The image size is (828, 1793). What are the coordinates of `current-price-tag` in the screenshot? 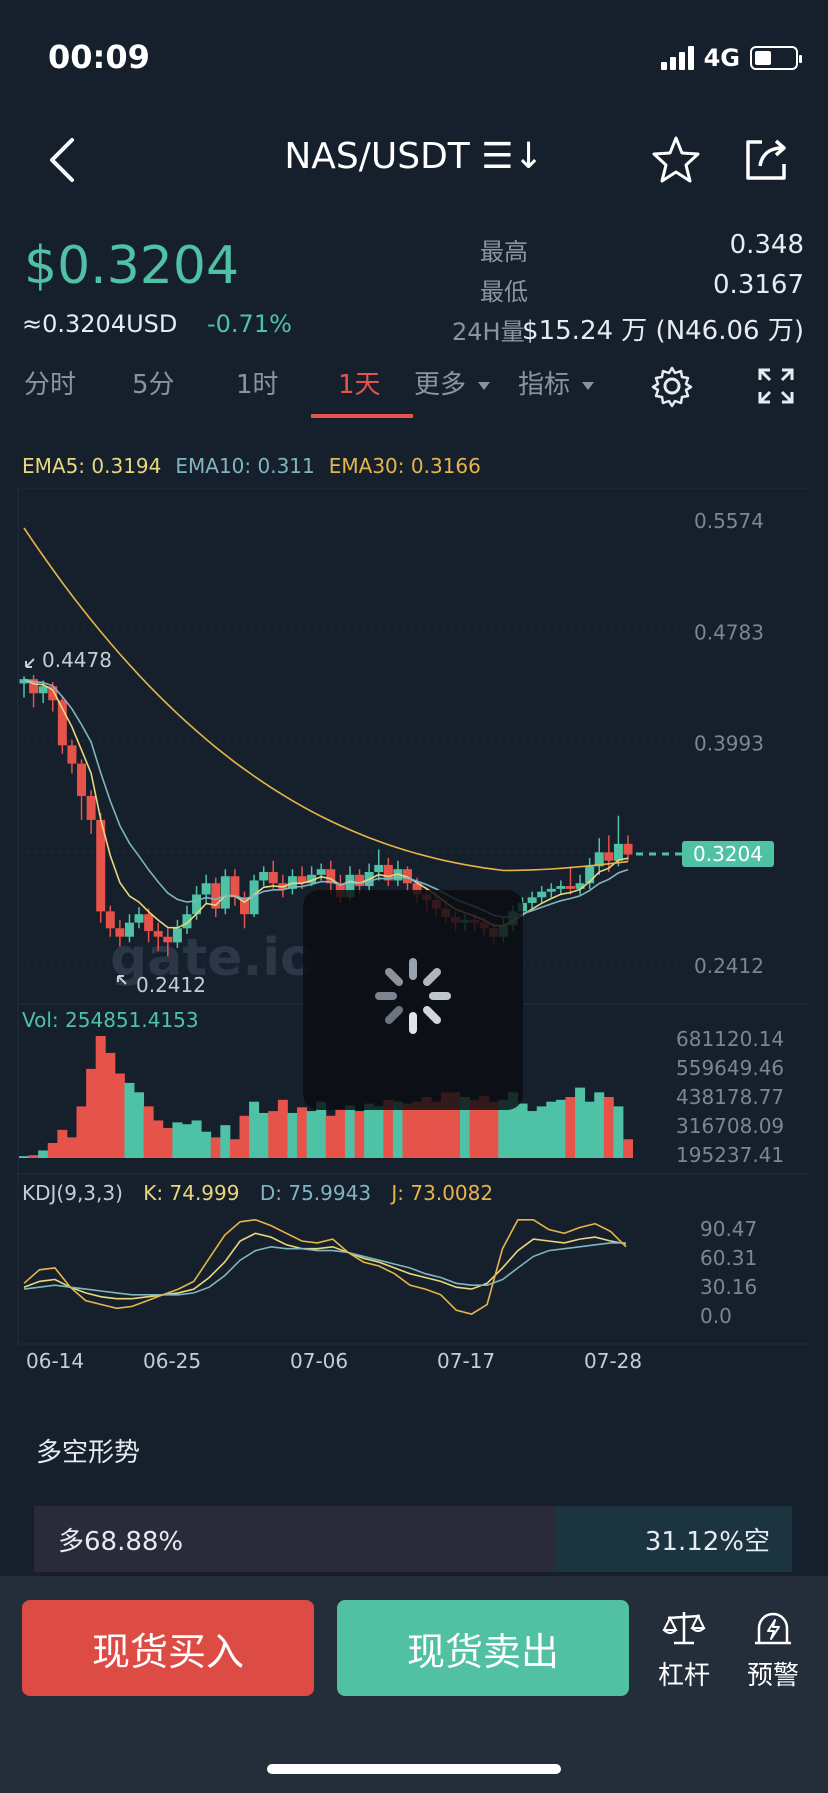 It's located at (728, 854).